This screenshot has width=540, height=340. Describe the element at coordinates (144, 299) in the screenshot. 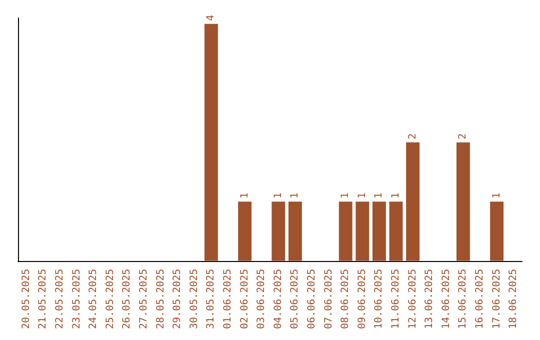

I see `x-tick-label: 27.05.2025` at that location.